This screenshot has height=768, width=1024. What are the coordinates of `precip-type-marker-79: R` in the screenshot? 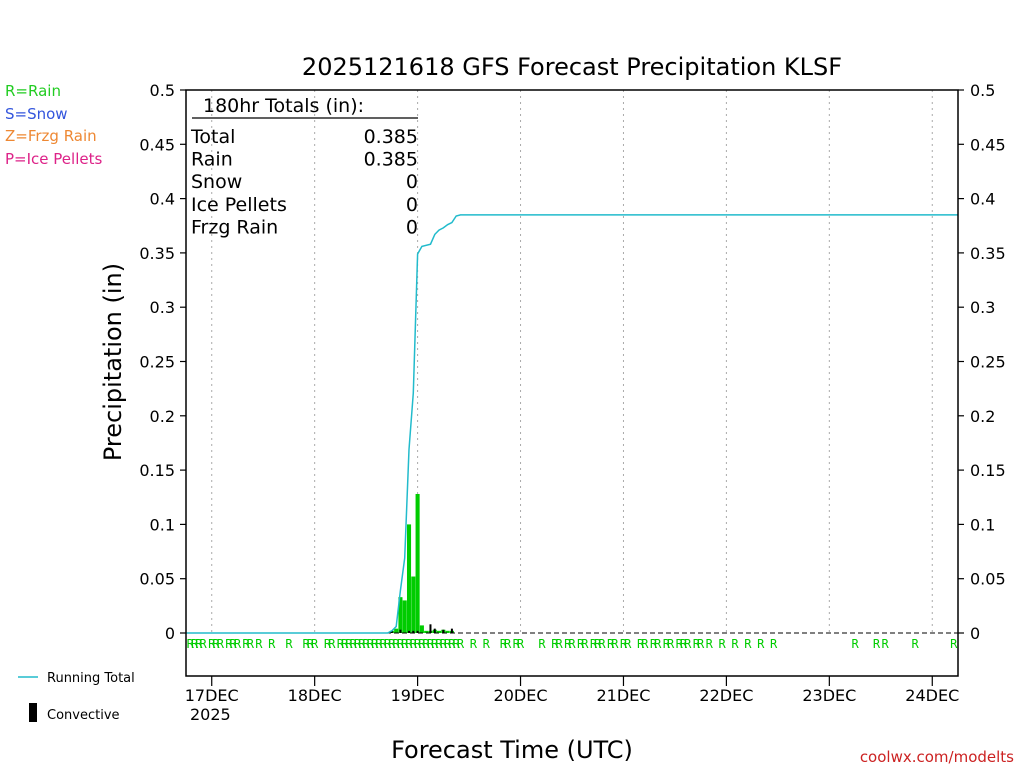 It's located at (701, 644).